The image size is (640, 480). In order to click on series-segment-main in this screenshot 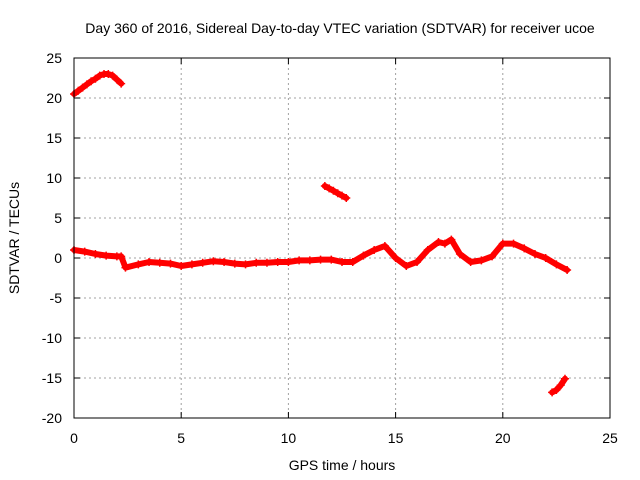, I will do `click(321, 254)`.